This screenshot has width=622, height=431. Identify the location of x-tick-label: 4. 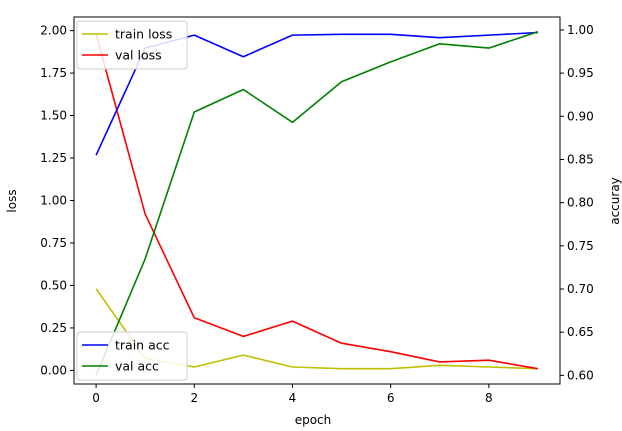
(293, 398).